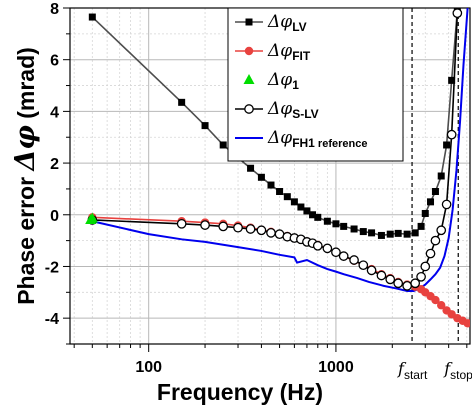 The height and width of the screenshot is (405, 472). Describe the element at coordinates (26, 238) in the screenshot. I see `y-axis-label-prefix: Phase error` at that location.